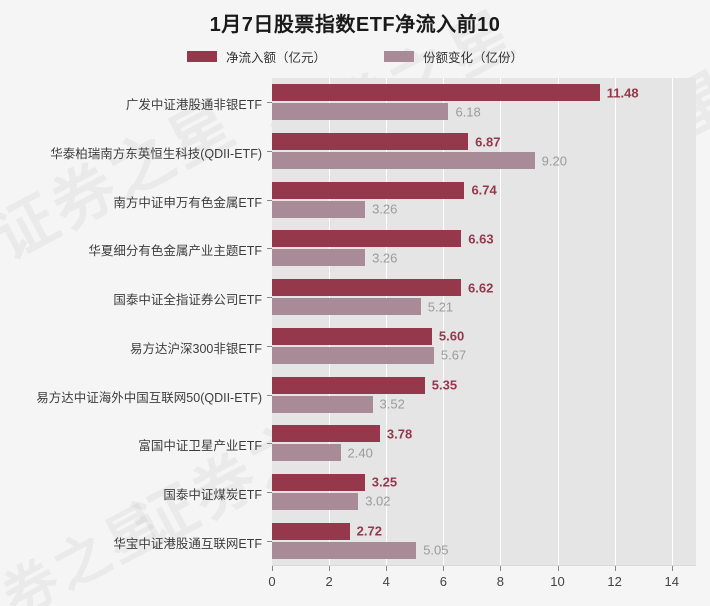  Describe the element at coordinates (484, 355) in the screenshot. I see `bar-share-change: 5.67` at that location.